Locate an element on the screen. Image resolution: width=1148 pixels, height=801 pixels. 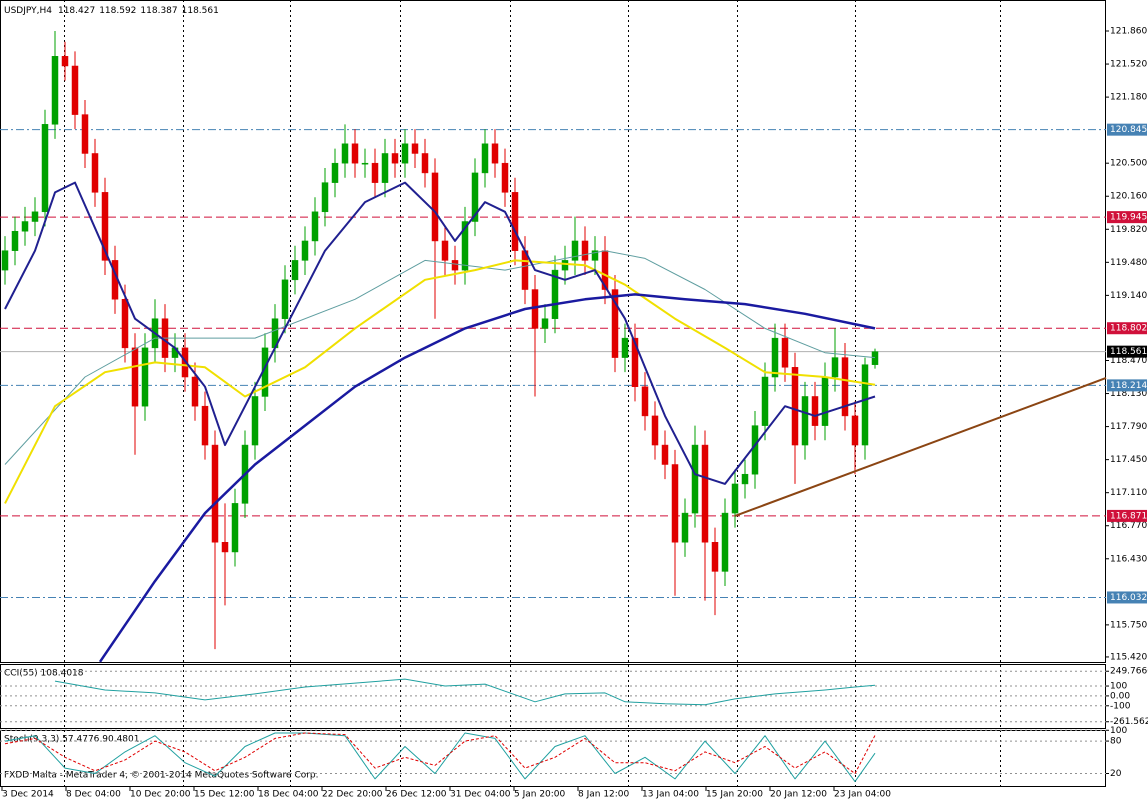
y-tick-label: 120.160 is located at coordinates (1128, 197).